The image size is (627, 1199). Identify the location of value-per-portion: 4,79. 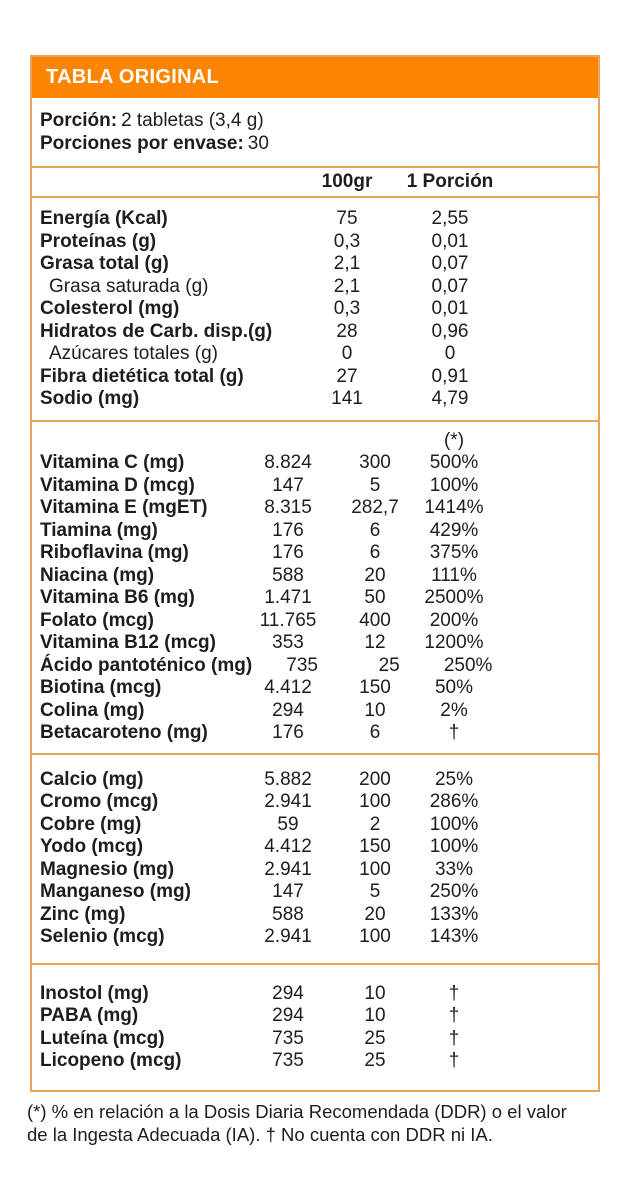
(450, 398).